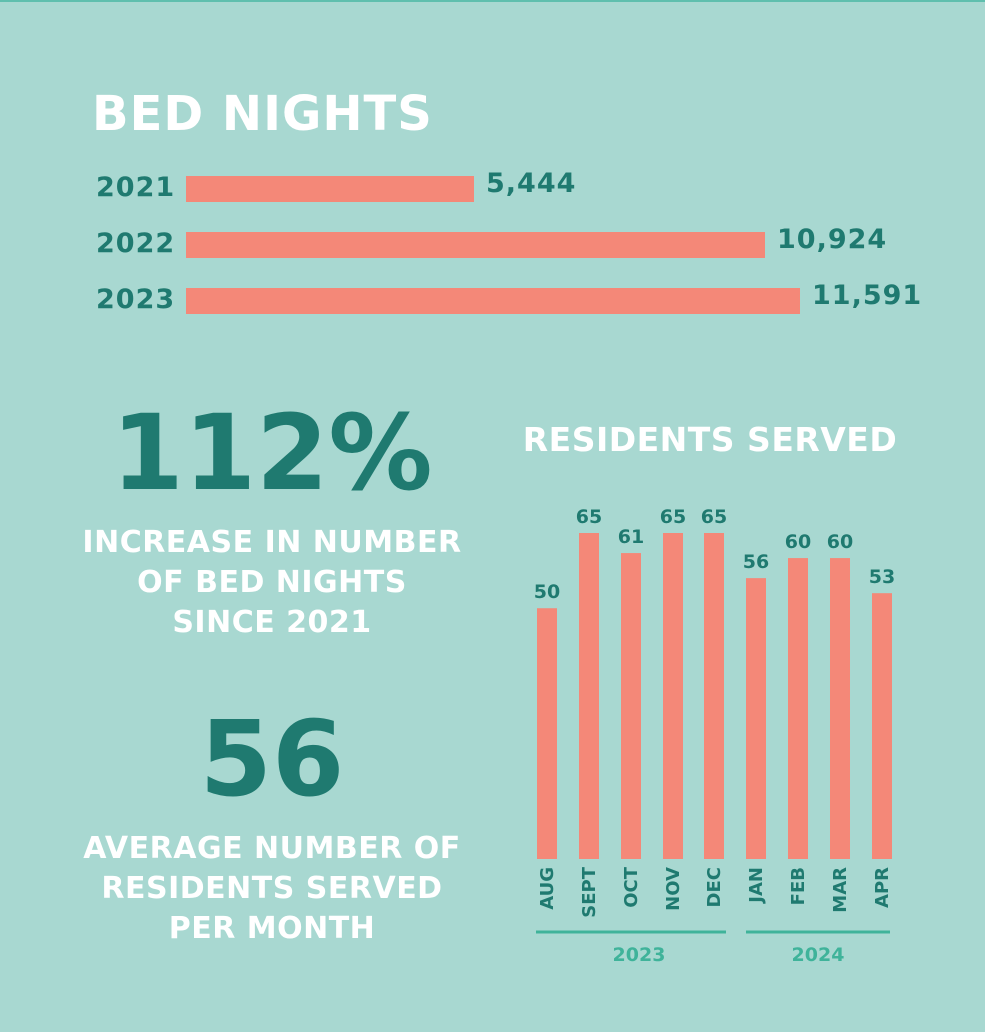 The height and width of the screenshot is (1032, 985). What do you see at coordinates (136, 187) in the screenshot?
I see `bed-nights-year-label: 2021` at bounding box center [136, 187].